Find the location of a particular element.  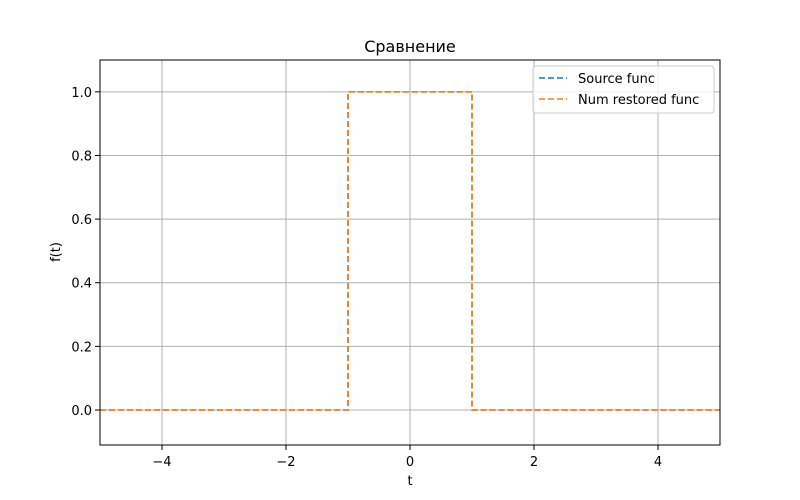

y-axis-label: f(t) is located at coordinates (56, 252).